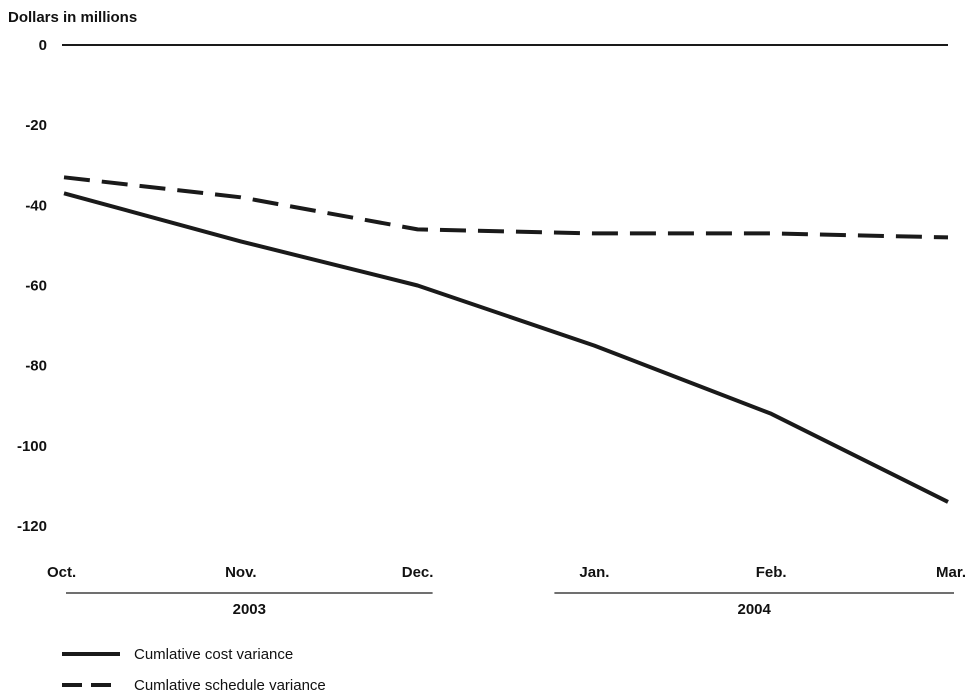 This screenshot has width=978, height=696. Describe the element at coordinates (510, 605) in the screenshot. I see `year-groups: 2003 2004` at that location.